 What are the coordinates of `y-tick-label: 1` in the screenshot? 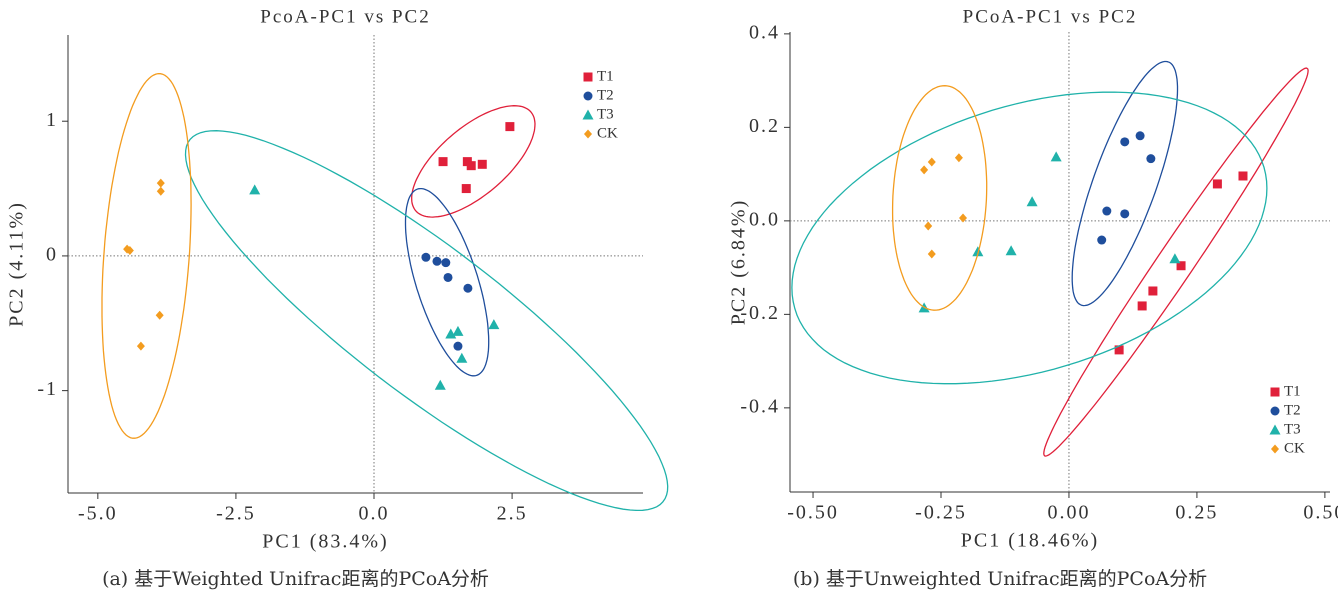 It's located at (52, 120).